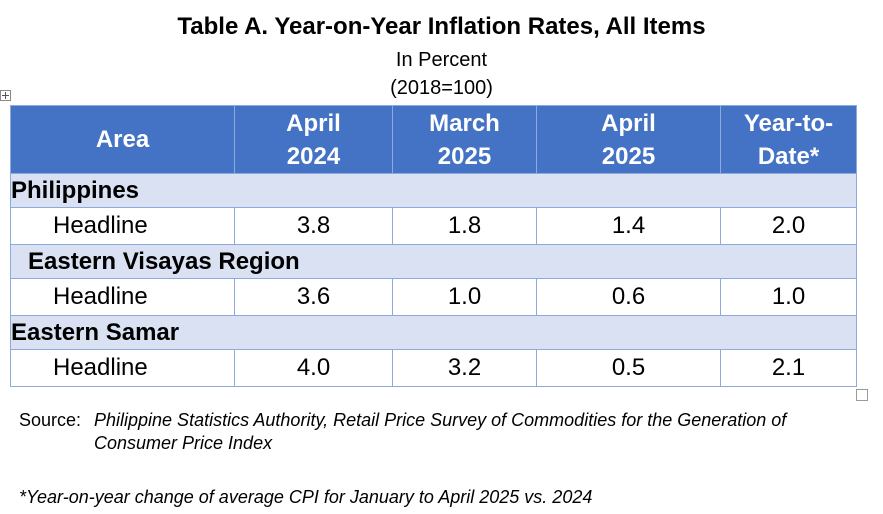 The width and height of the screenshot is (883, 514). Describe the element at coordinates (788, 139) in the screenshot. I see `header-year-to-date: Year-to- Date*` at that location.